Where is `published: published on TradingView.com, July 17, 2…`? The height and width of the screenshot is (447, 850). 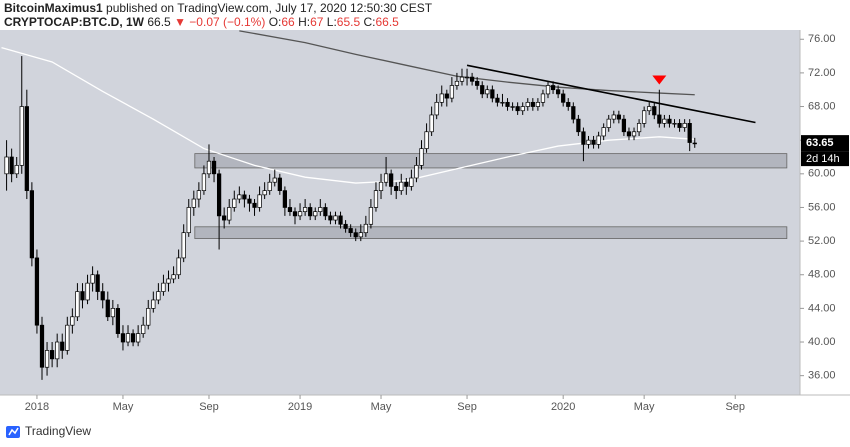 published: published on TradingView.com, July 17, 2… is located at coordinates (269, 8).